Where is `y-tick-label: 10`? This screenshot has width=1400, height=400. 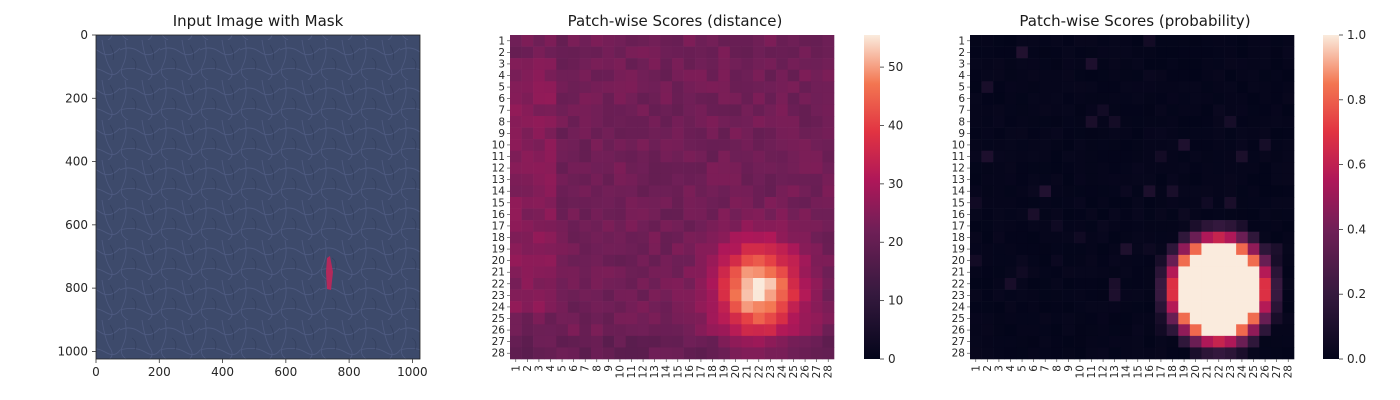
y-tick-label: 10 is located at coordinates (958, 145).